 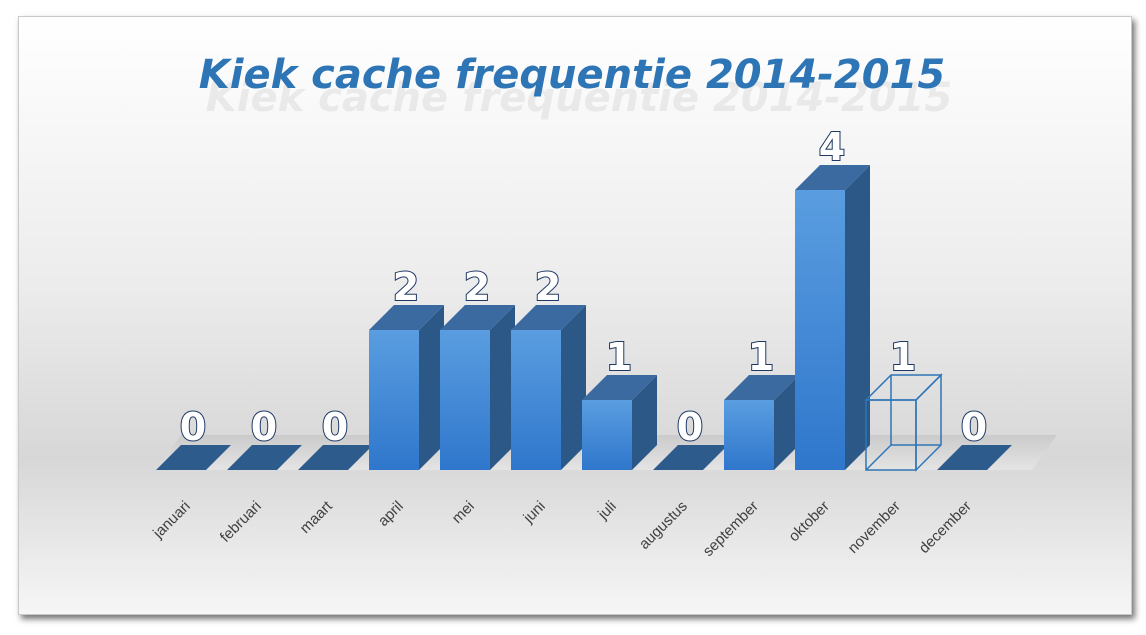 What do you see at coordinates (619, 357) in the screenshot?
I see `value-label-juli: 1` at bounding box center [619, 357].